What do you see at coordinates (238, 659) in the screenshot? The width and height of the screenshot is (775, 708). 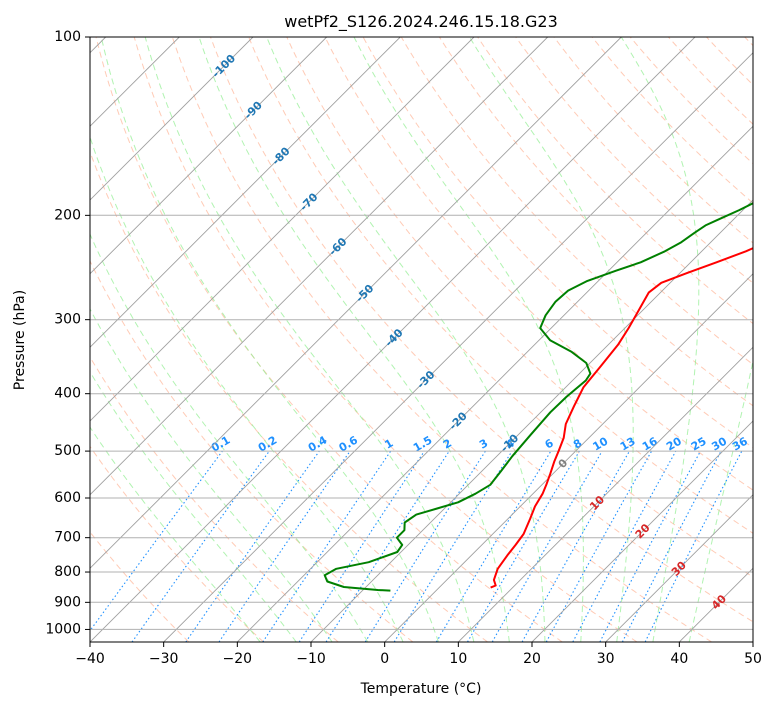 I see `x-tick-label: −20` at bounding box center [238, 659].